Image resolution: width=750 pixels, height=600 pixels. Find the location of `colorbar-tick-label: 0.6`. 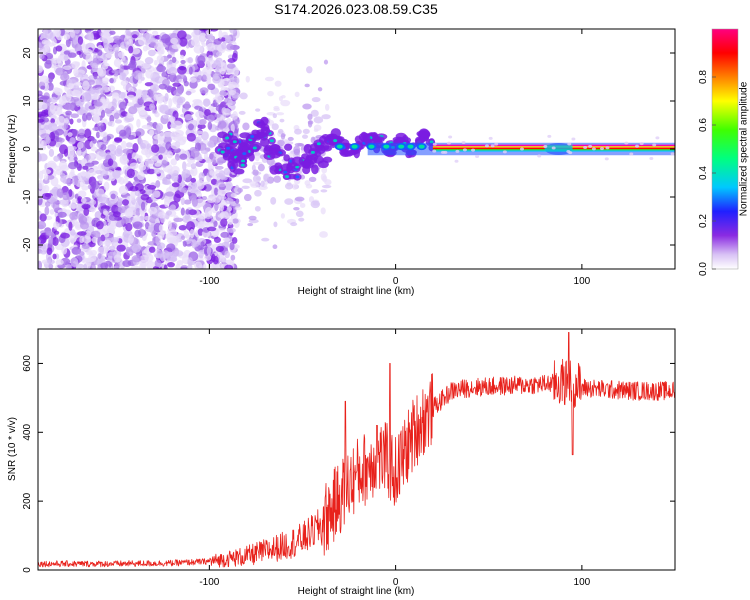

colorbar-tick-label: 0.6 is located at coordinates (703, 125).